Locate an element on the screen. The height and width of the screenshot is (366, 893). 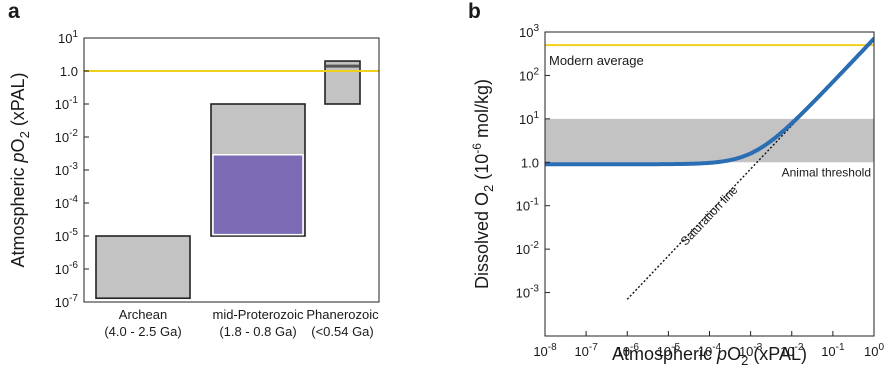
inner-range-box is located at coordinates (258, 194).